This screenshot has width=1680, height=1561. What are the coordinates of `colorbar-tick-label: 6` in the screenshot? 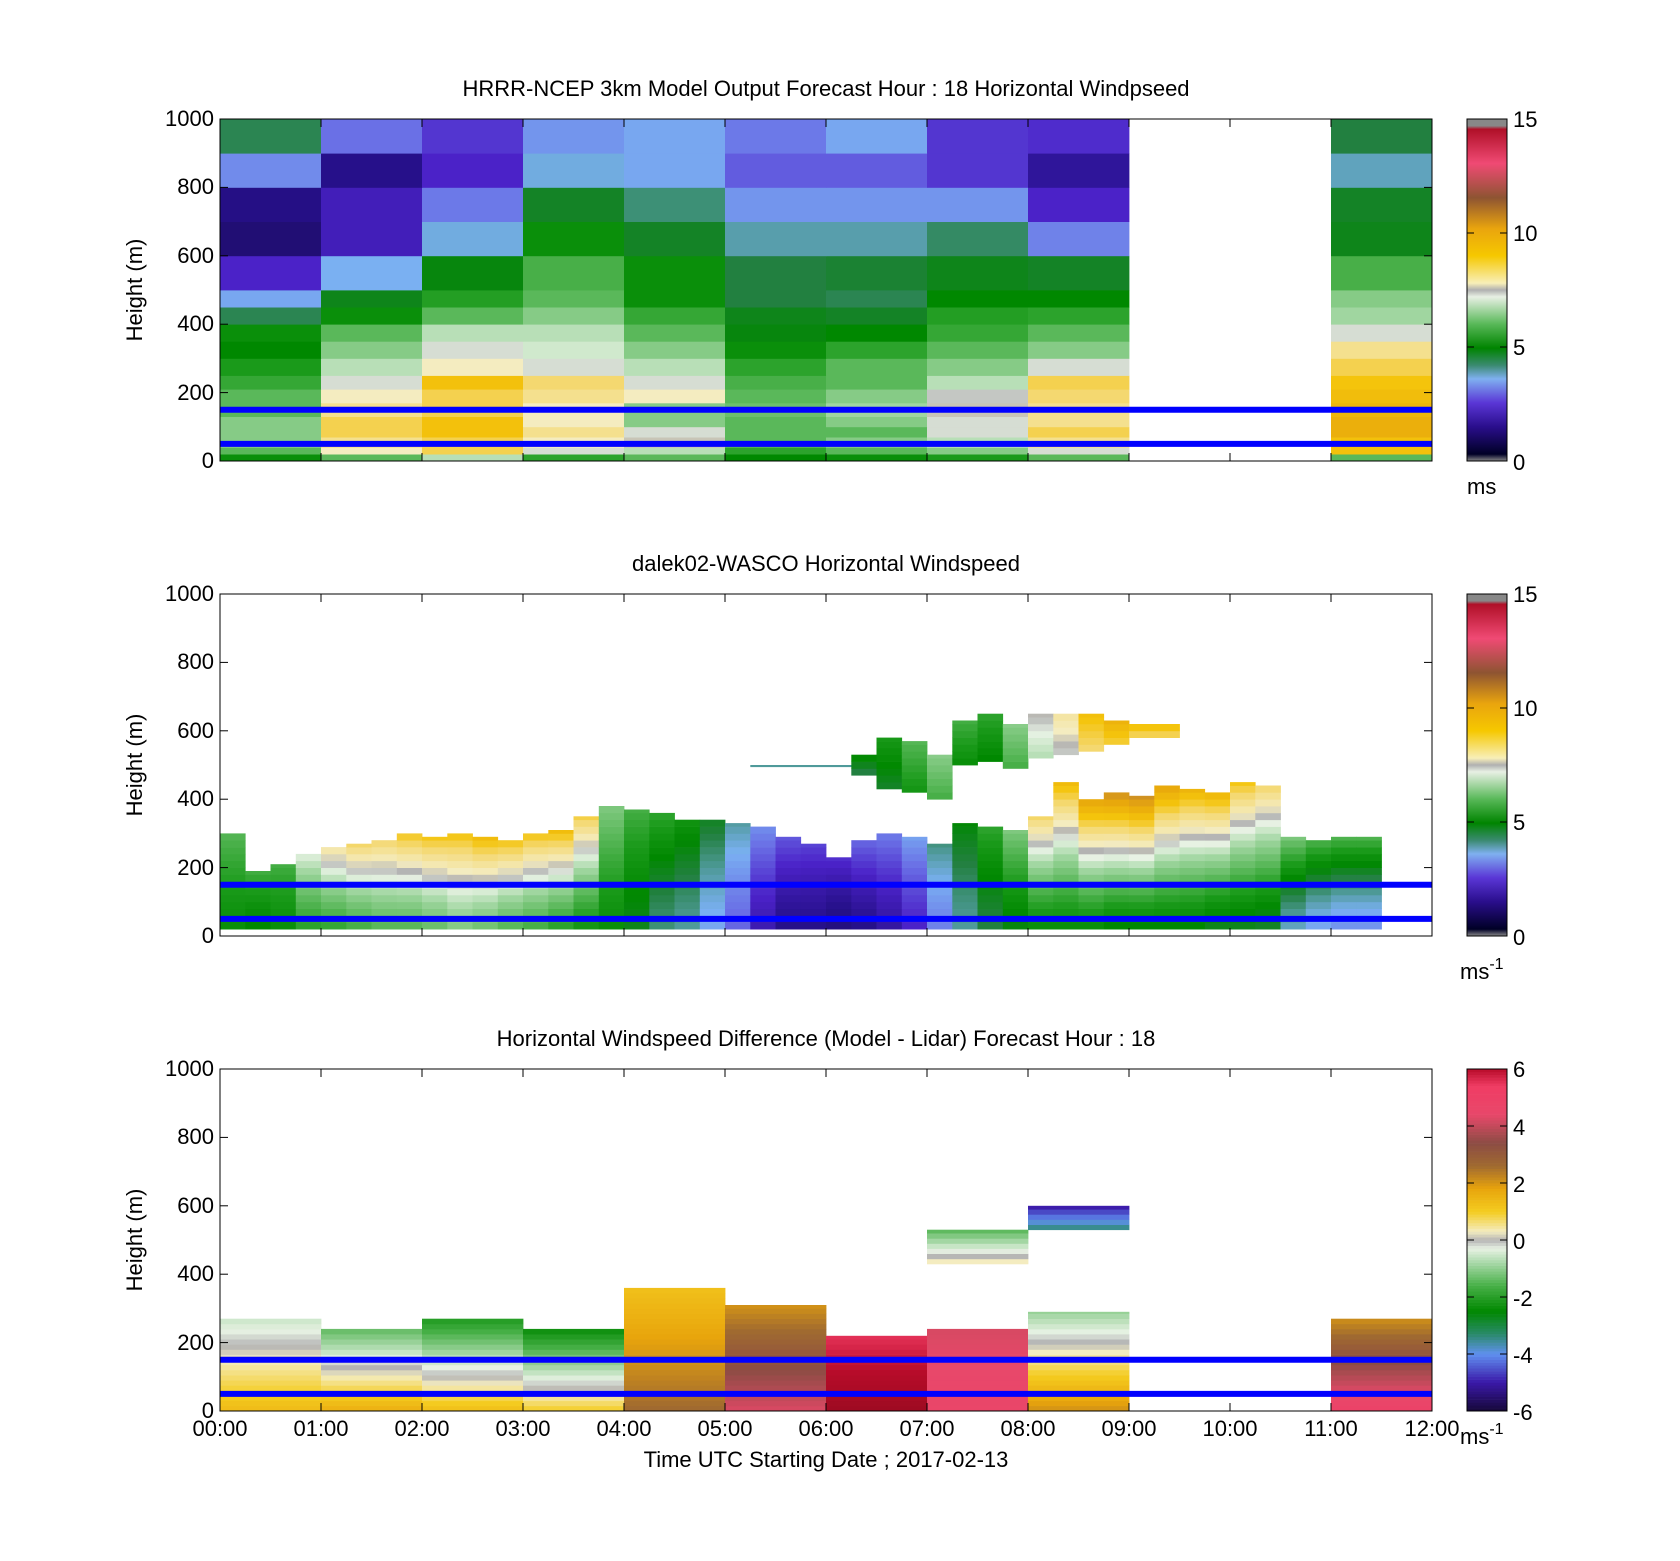 It's located at (1519, 1069).